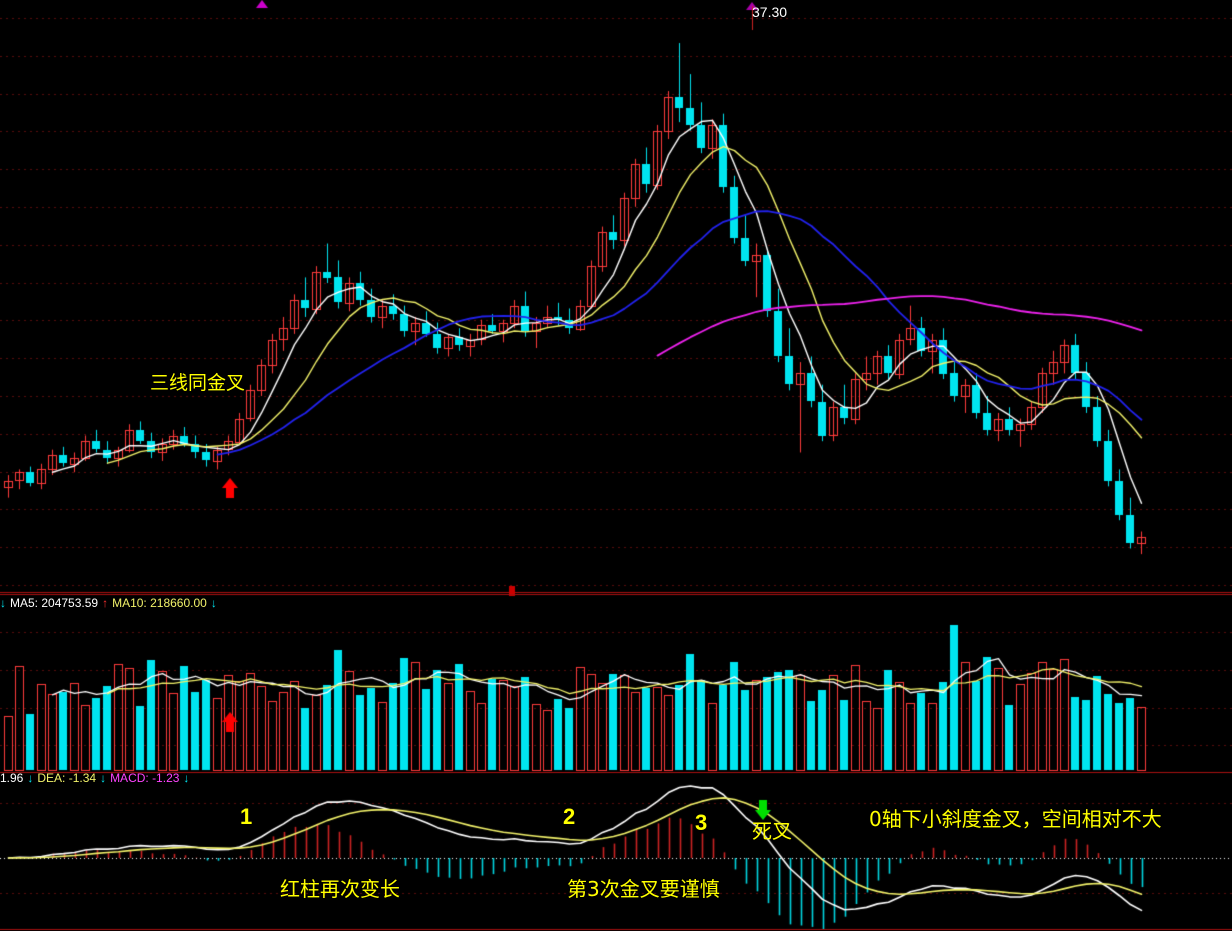  Describe the element at coordinates (30, 778) in the screenshot. I see `macd-dif-arrow-icon: ↓` at that location.